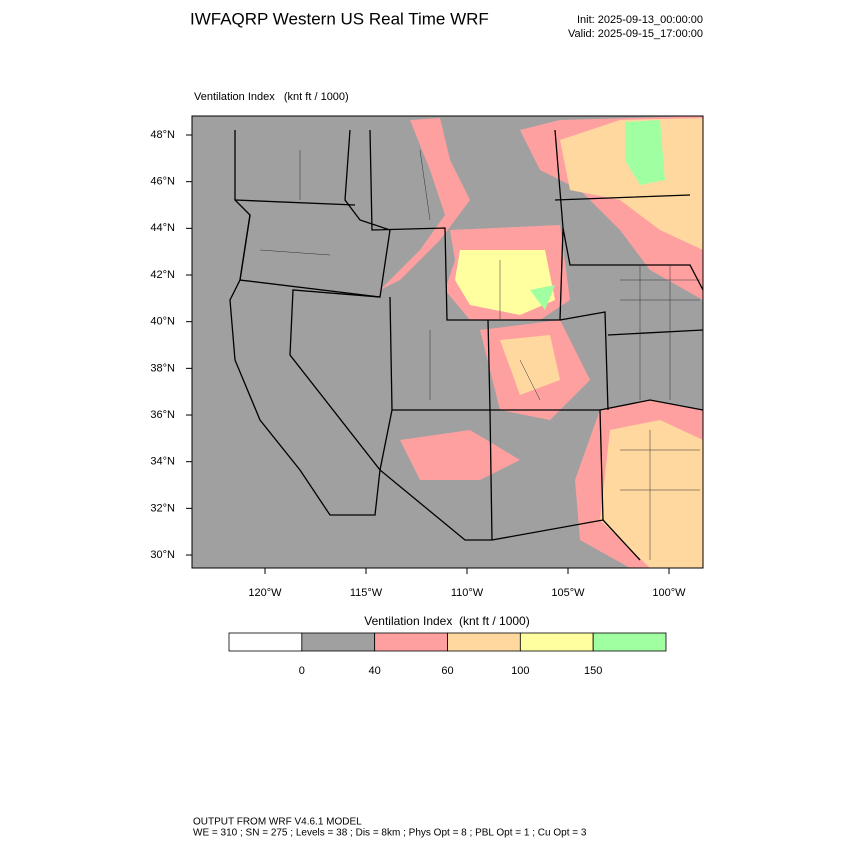 Image resolution: width=850 pixels, height=855 pixels. I want to click on colorbar-tick-label: 100, so click(520, 671).